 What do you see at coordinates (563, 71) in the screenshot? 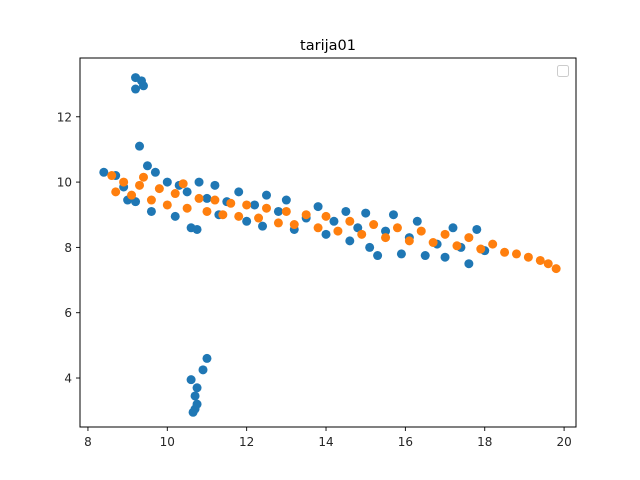
I see `legend-box` at bounding box center [563, 71].